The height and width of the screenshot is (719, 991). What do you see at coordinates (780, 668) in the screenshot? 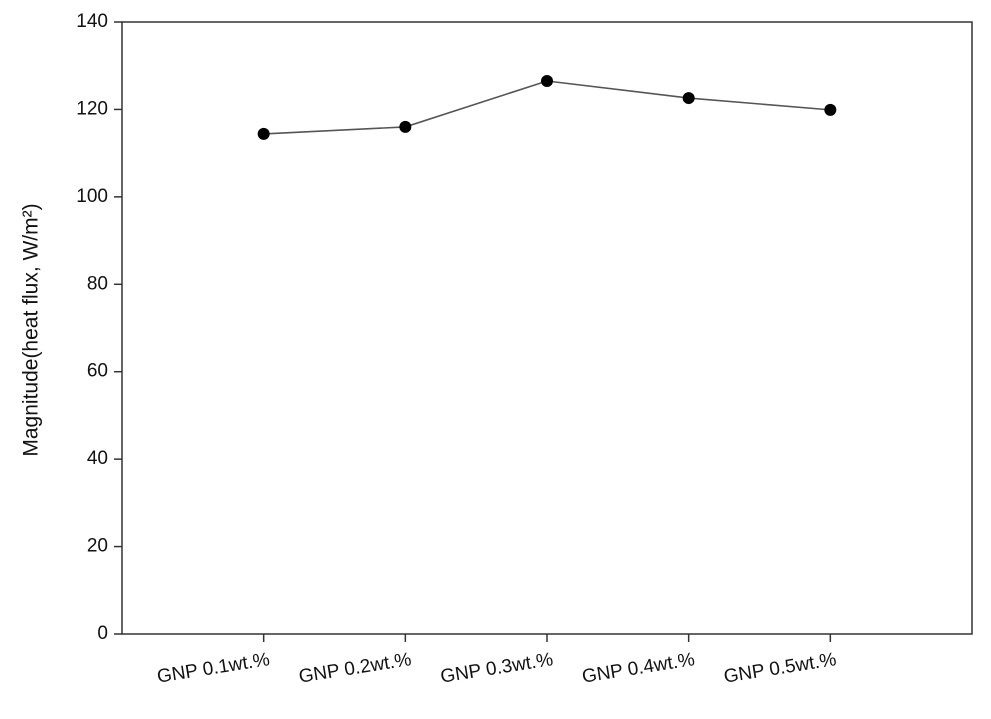
I see `x-tick-label: GNP 0.5wt.%` at bounding box center [780, 668].